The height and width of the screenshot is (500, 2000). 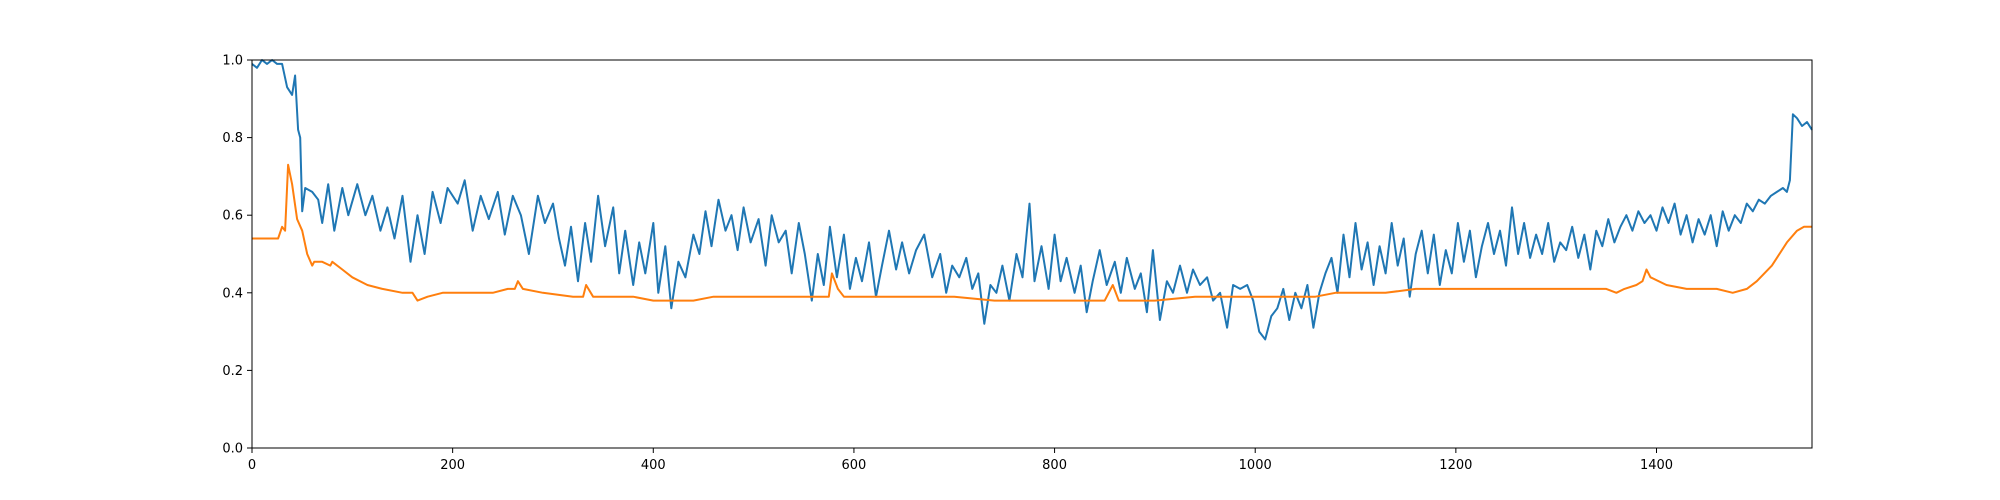 I want to click on y-tick-label: 0.4, so click(x=232, y=293).